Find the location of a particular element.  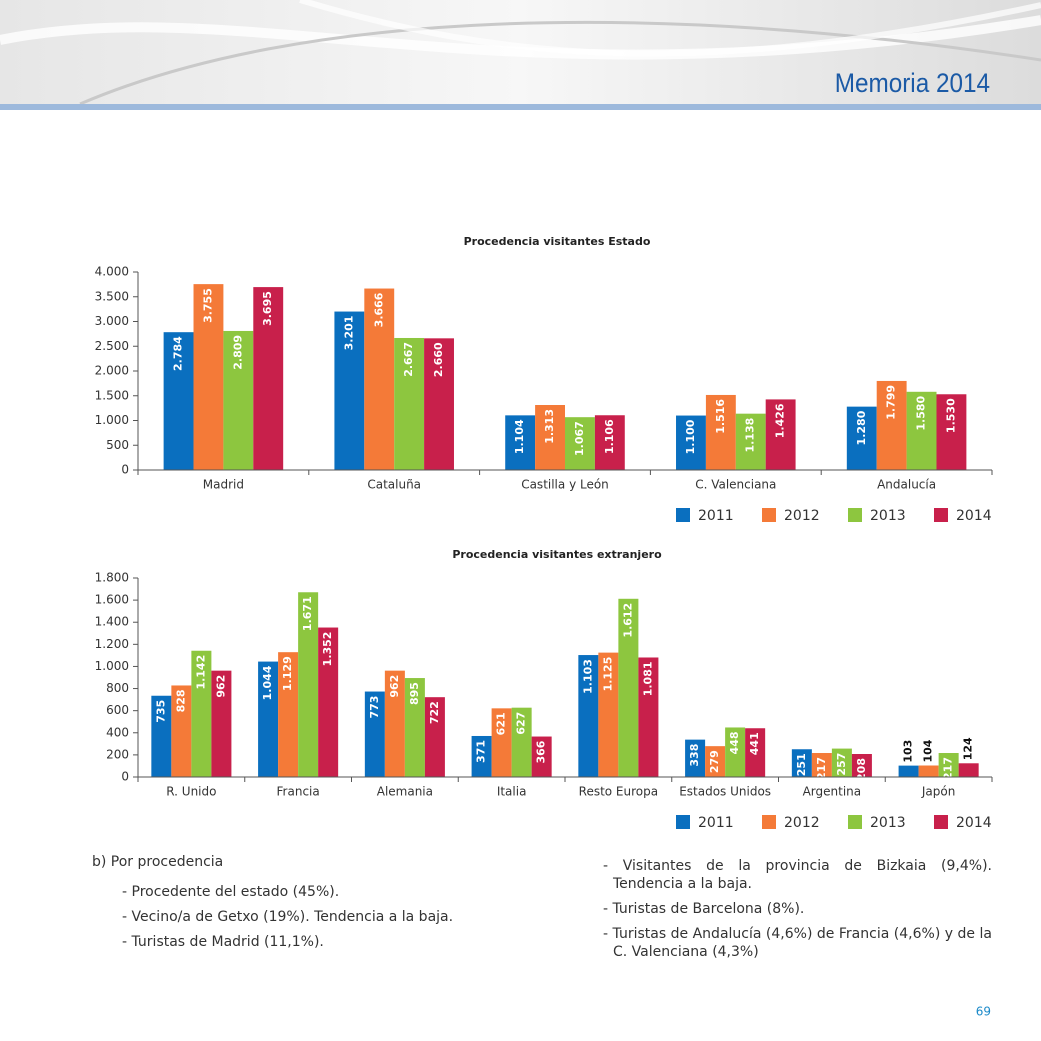

data-label: 1.138 is located at coordinates (750, 435).